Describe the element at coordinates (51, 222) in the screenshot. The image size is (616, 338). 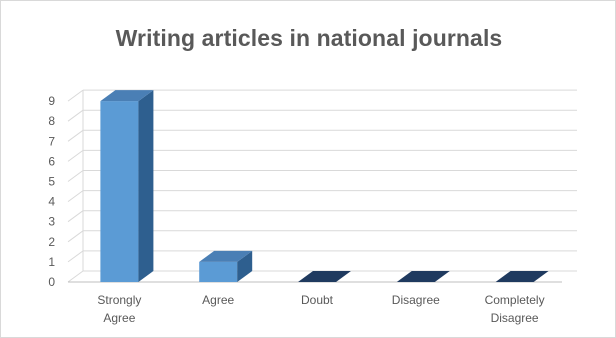
I see `y-tick-label: 3` at that location.